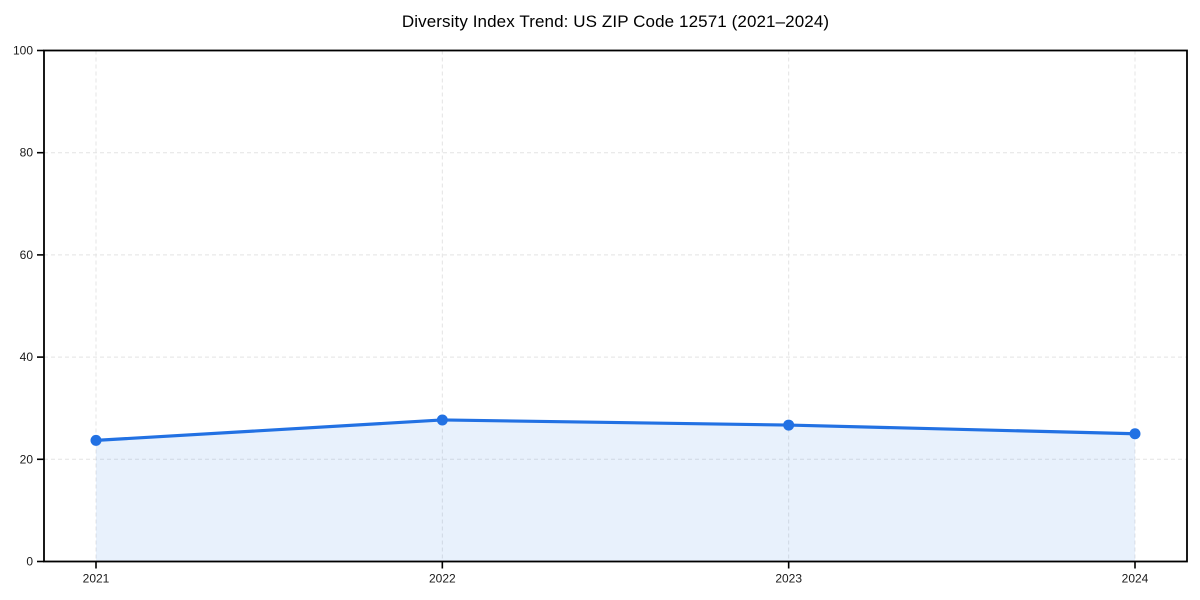  Describe the element at coordinates (788, 579) in the screenshot. I see `x-tick-label: 2023` at that location.